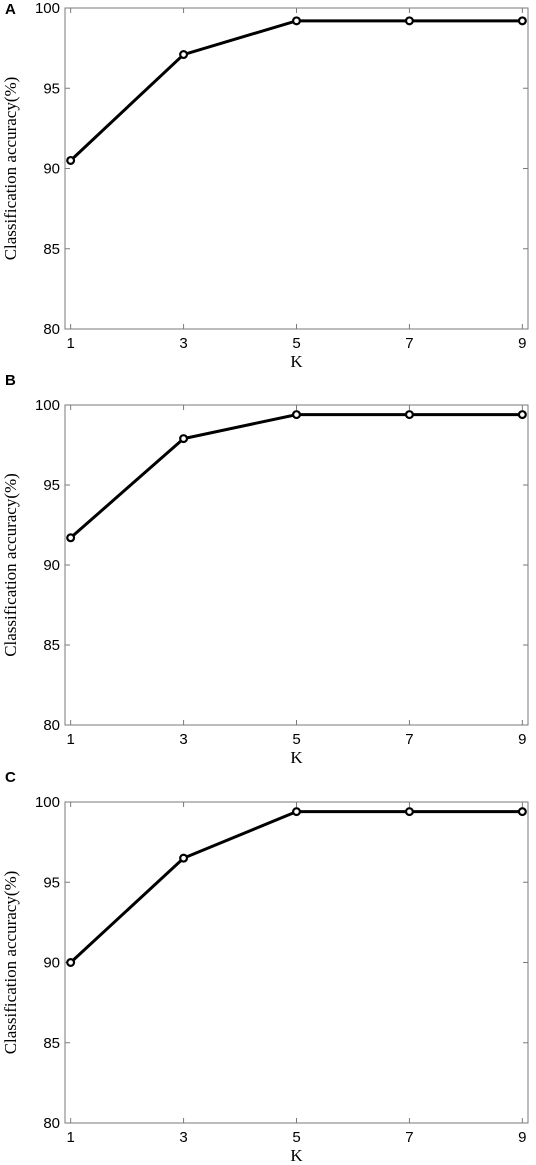 The width and height of the screenshot is (536, 1165). I want to click on panel-letter: B, so click(10, 380).